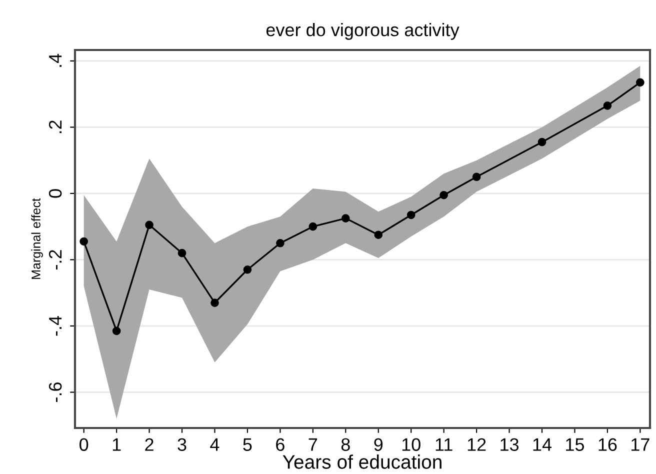 The width and height of the screenshot is (656, 474). Describe the element at coordinates (509, 444) in the screenshot. I see `x-tick-label: 13` at that location.